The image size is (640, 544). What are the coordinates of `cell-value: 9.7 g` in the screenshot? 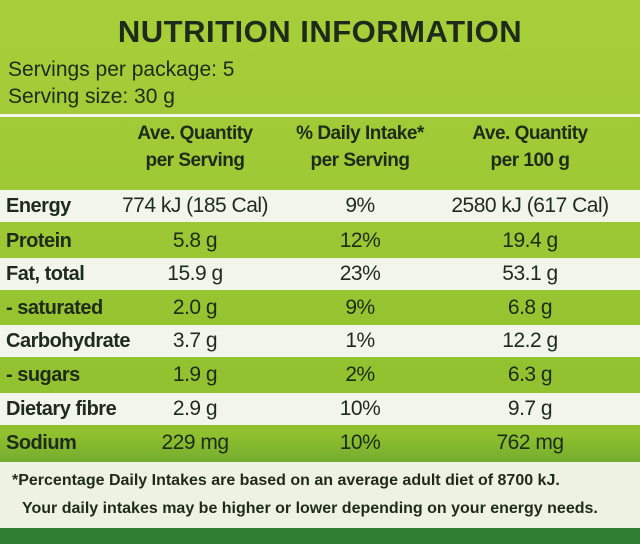 It's located at (530, 408).